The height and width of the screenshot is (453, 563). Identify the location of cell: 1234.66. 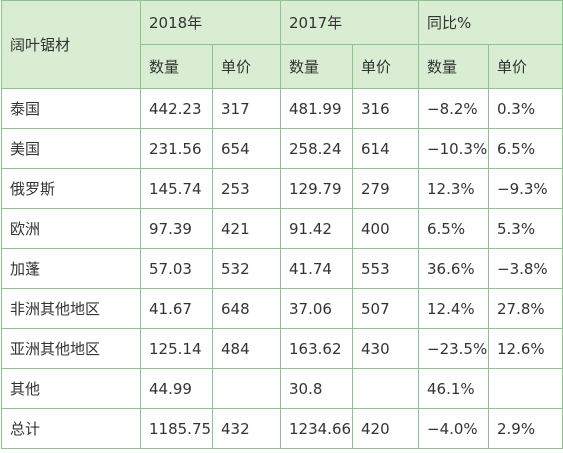
(316, 428).